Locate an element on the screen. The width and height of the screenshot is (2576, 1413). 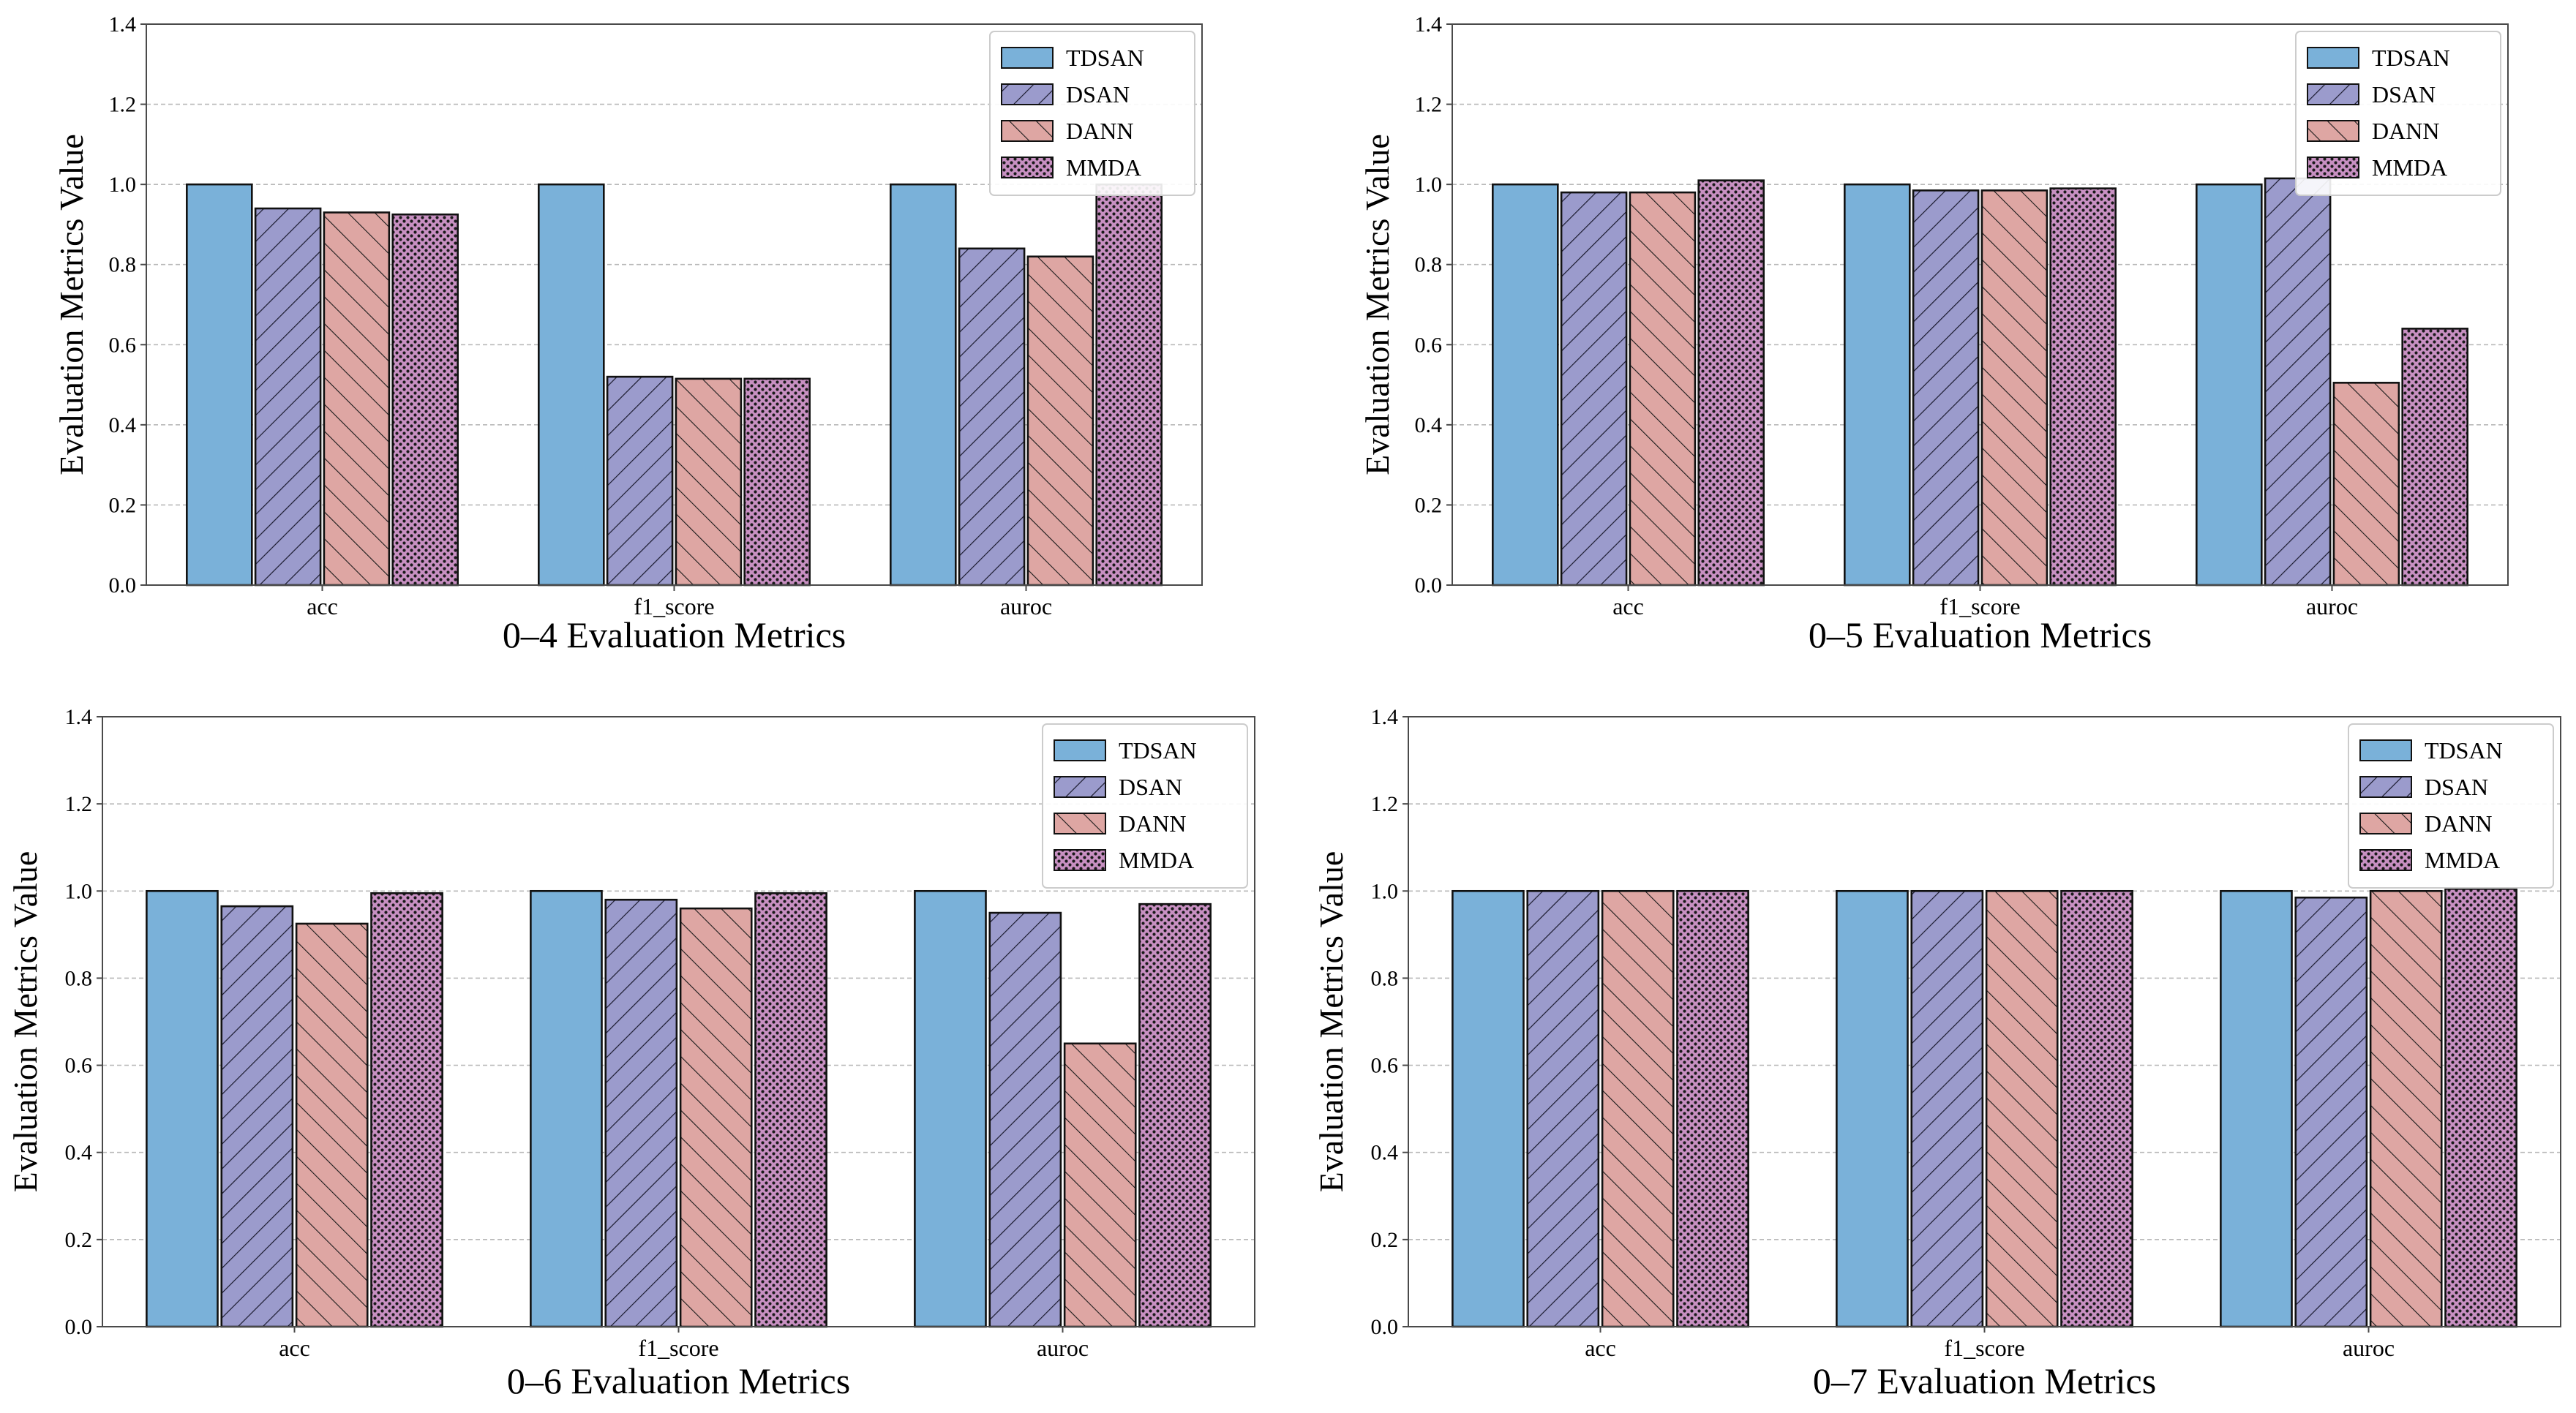
x-axis-title: 0–4 Evaluation Metrics is located at coordinates (675, 634).